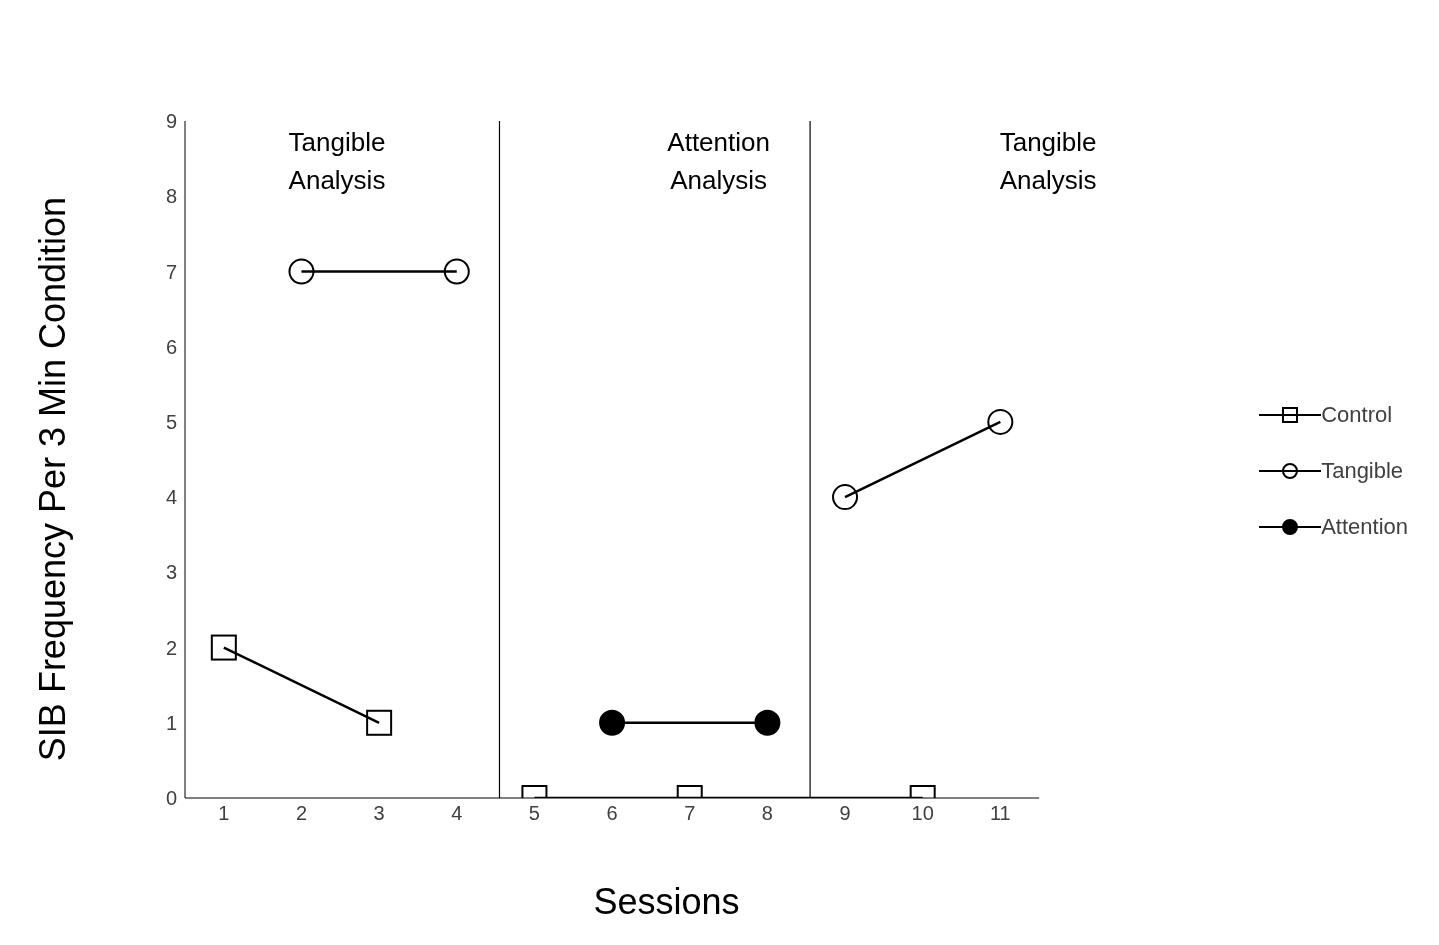  I want to click on x-tick-label: 3, so click(379, 813).